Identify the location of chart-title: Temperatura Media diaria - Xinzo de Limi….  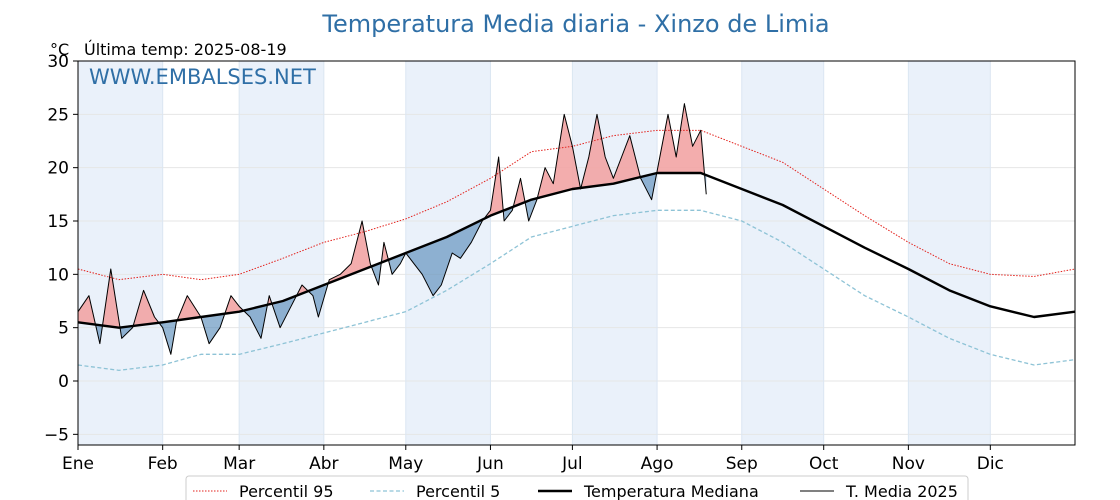
(575, 24).